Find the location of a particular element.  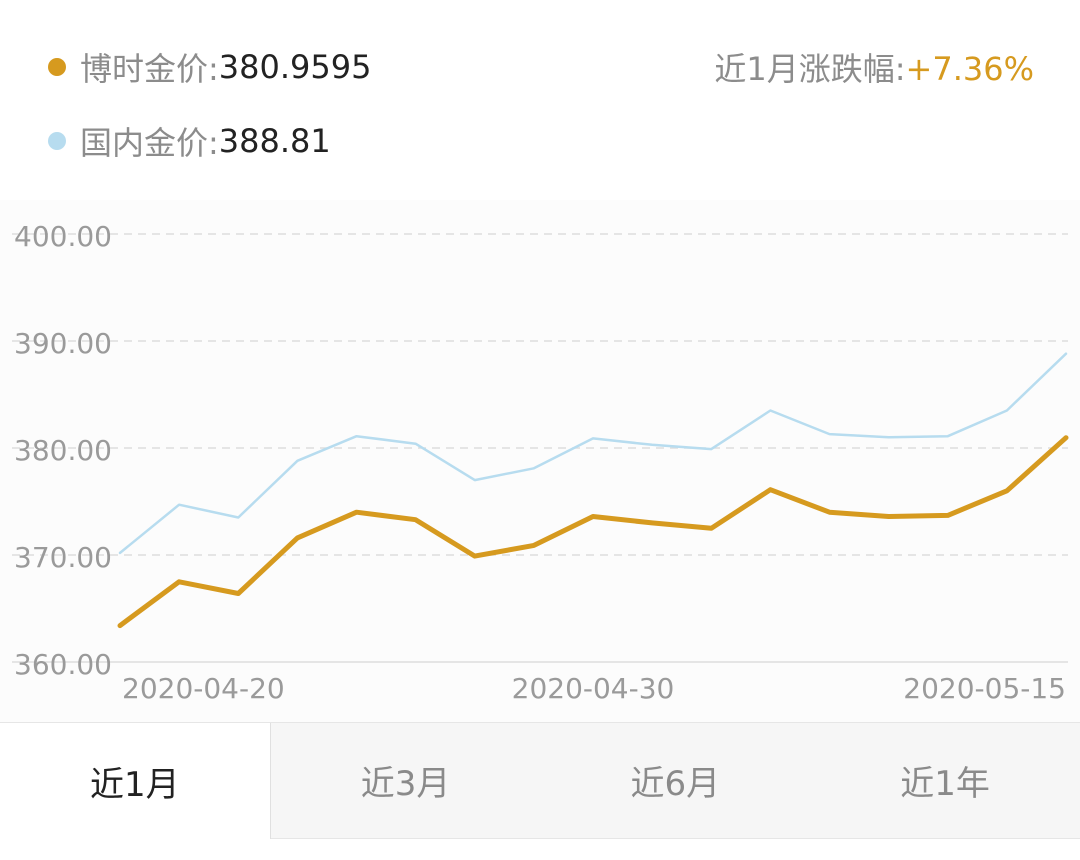

period-tabs: 近1月 近3月 近6月 近1年 is located at coordinates (540, 780).